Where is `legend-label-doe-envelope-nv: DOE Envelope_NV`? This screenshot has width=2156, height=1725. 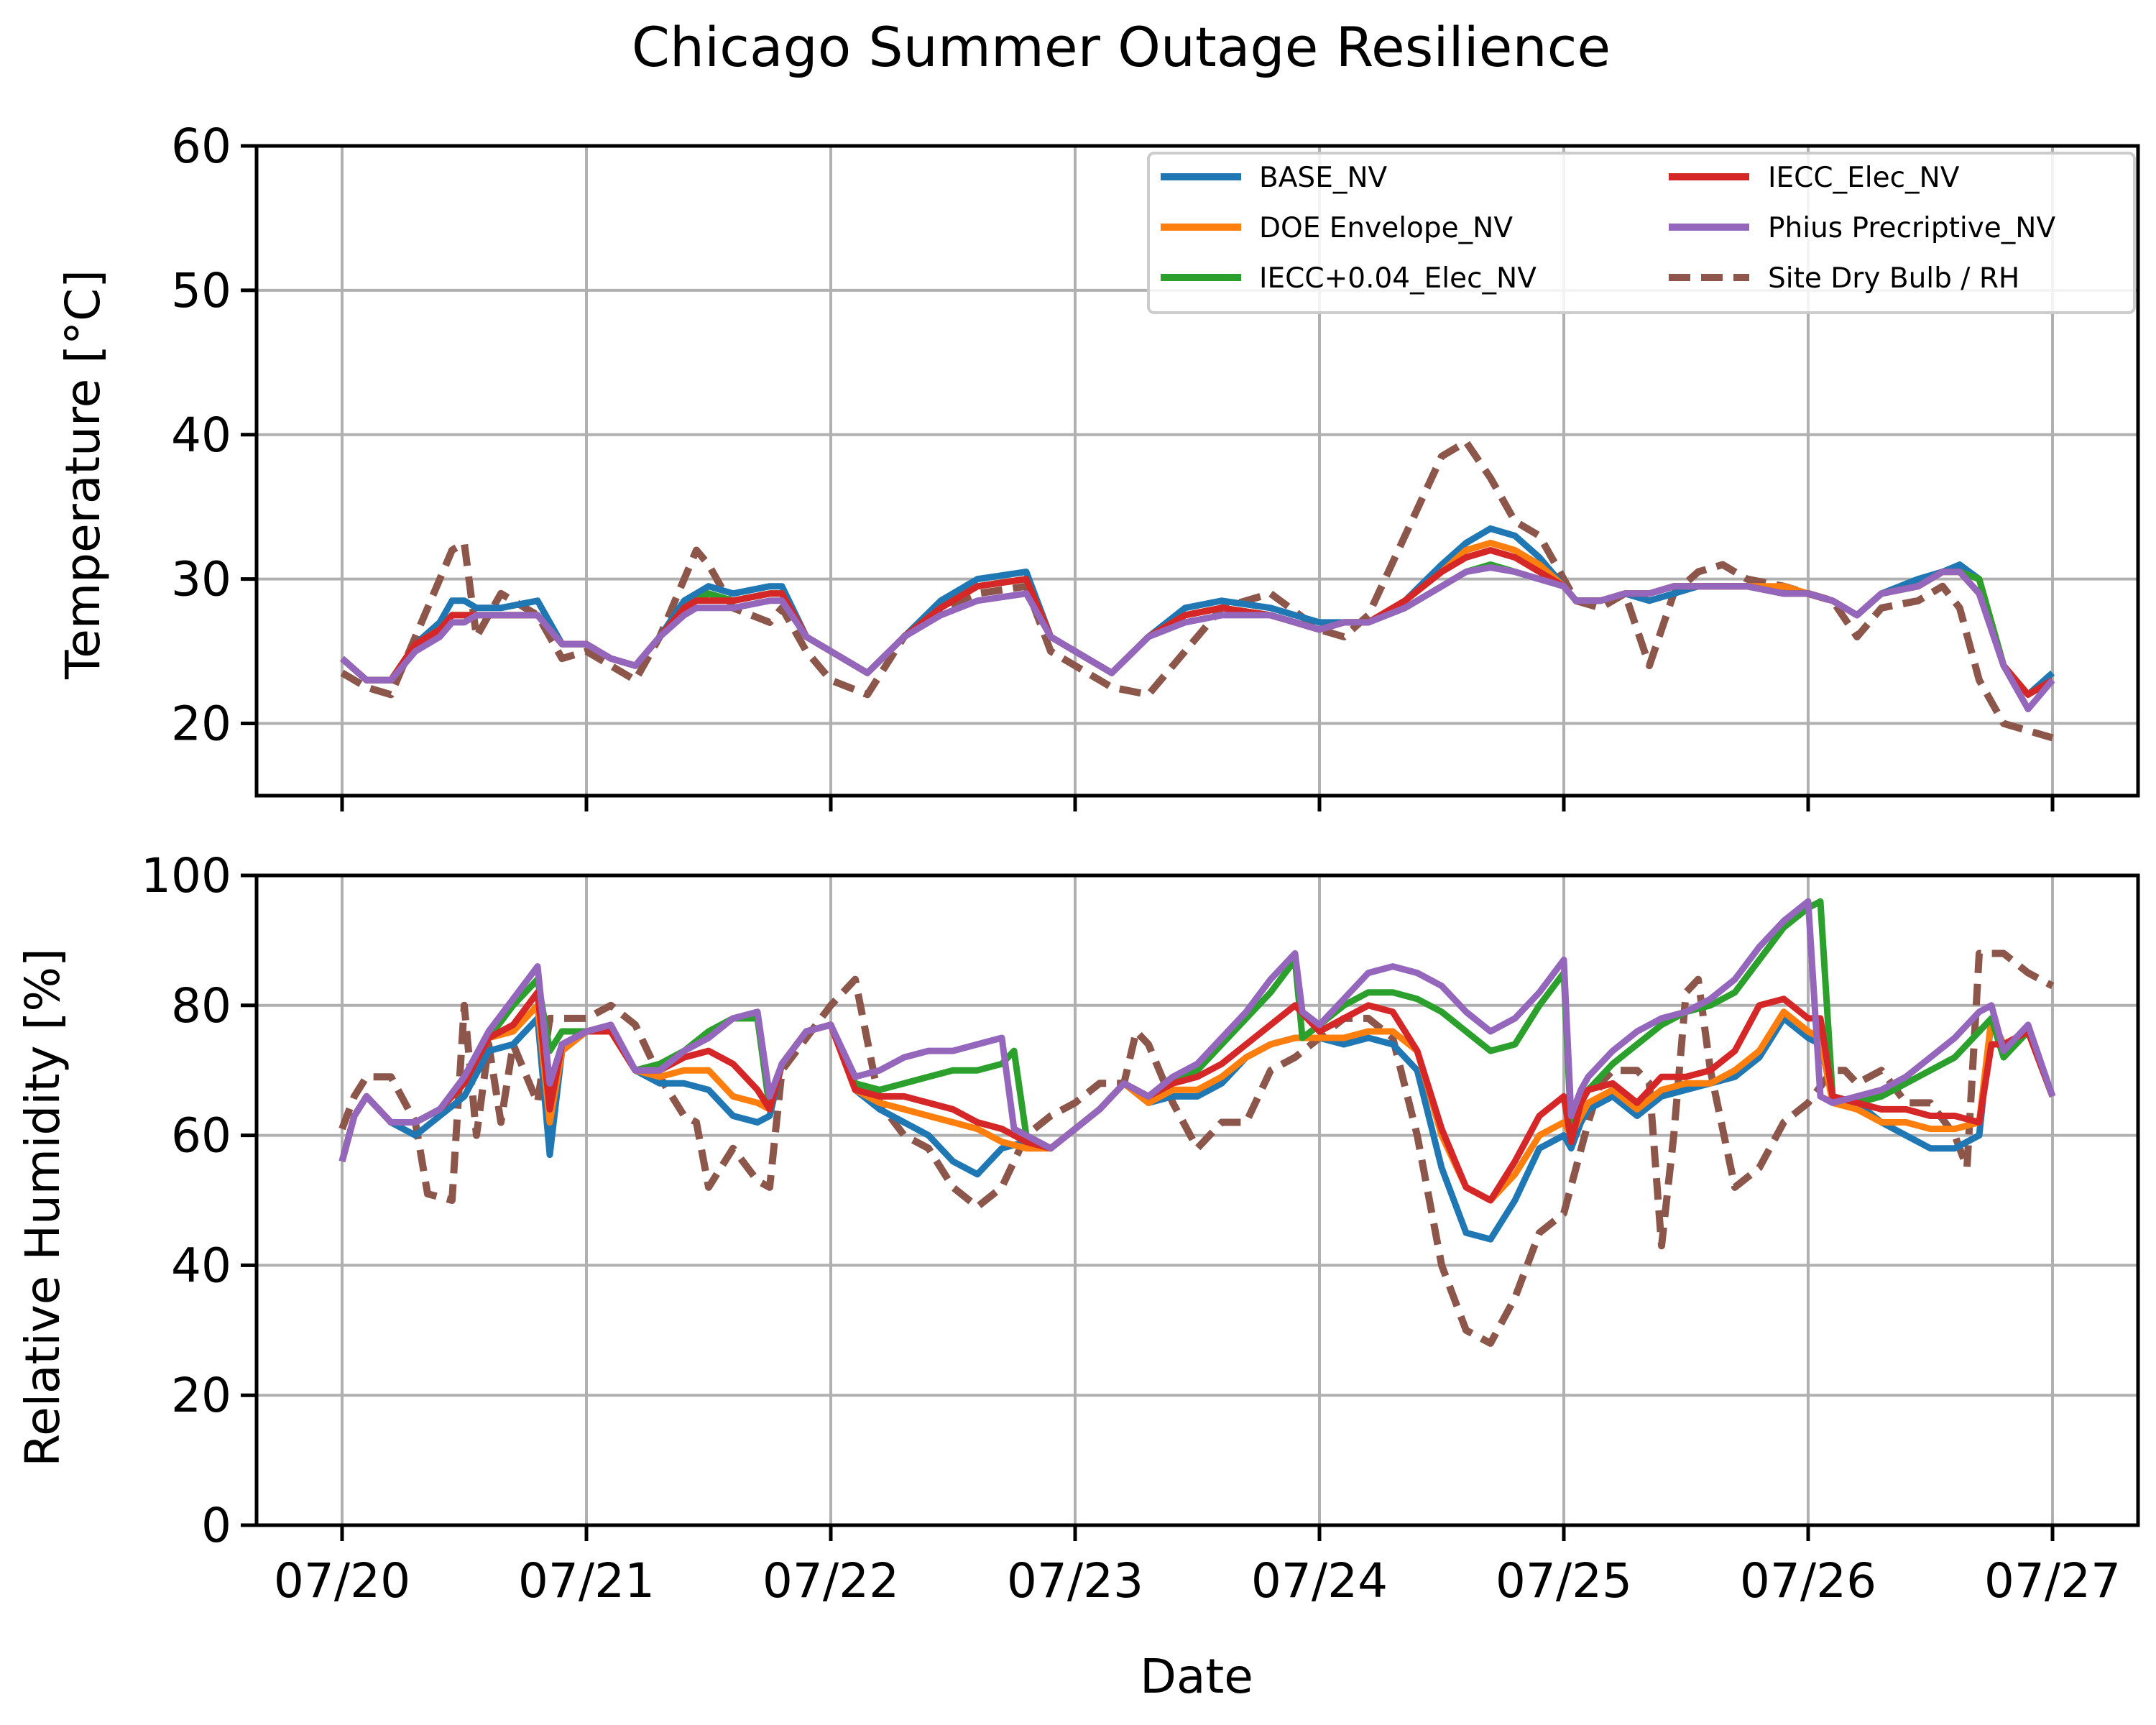 legend-label-doe-envelope-nv: DOE Envelope_NV is located at coordinates (1386, 228).